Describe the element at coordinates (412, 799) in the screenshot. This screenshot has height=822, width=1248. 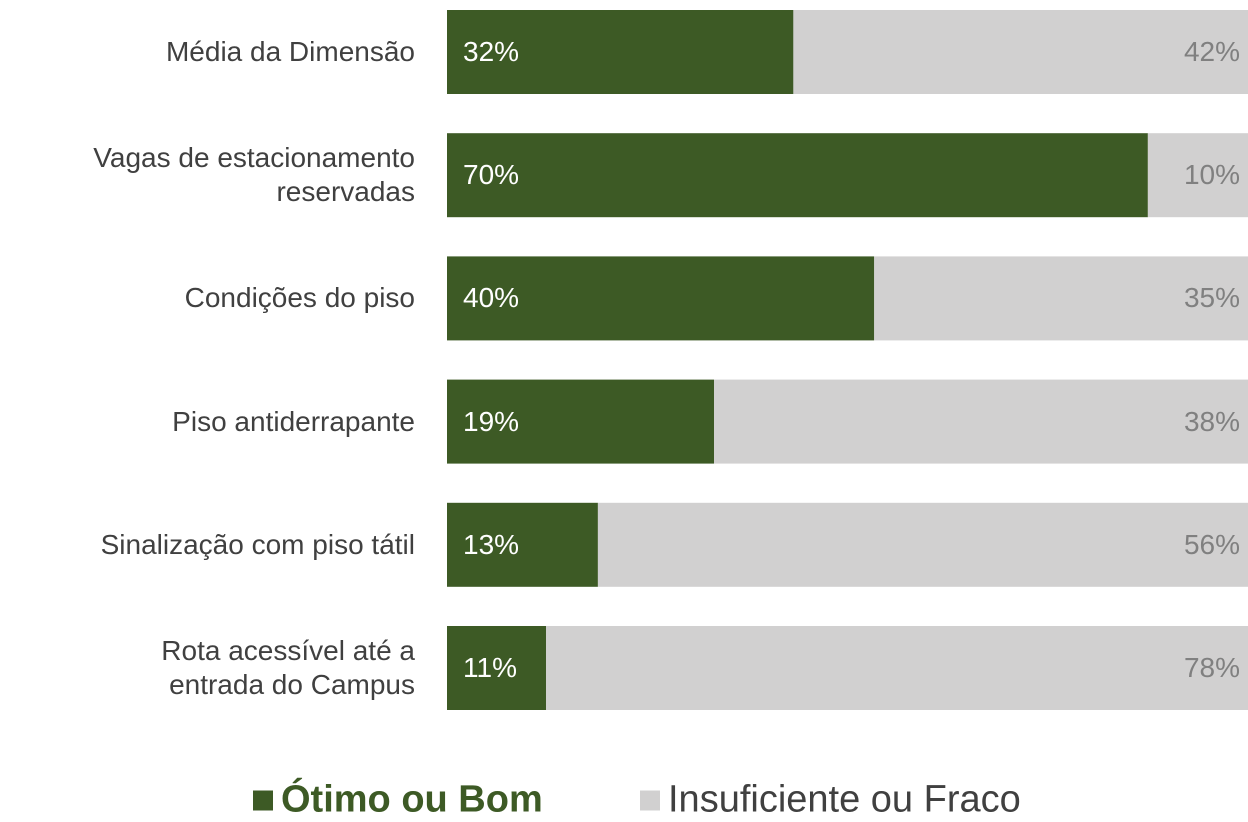
I see `legend-label: Ótimo ou Bom` at that location.